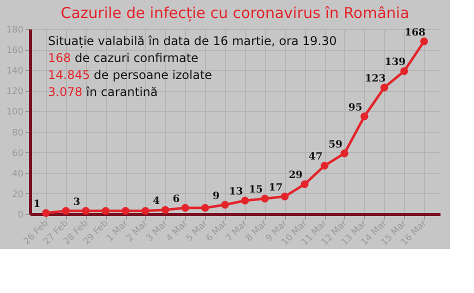 The width and height of the screenshot is (474, 293). Describe the element at coordinates (395, 62) in the screenshot. I see `data-label: 139` at that location.